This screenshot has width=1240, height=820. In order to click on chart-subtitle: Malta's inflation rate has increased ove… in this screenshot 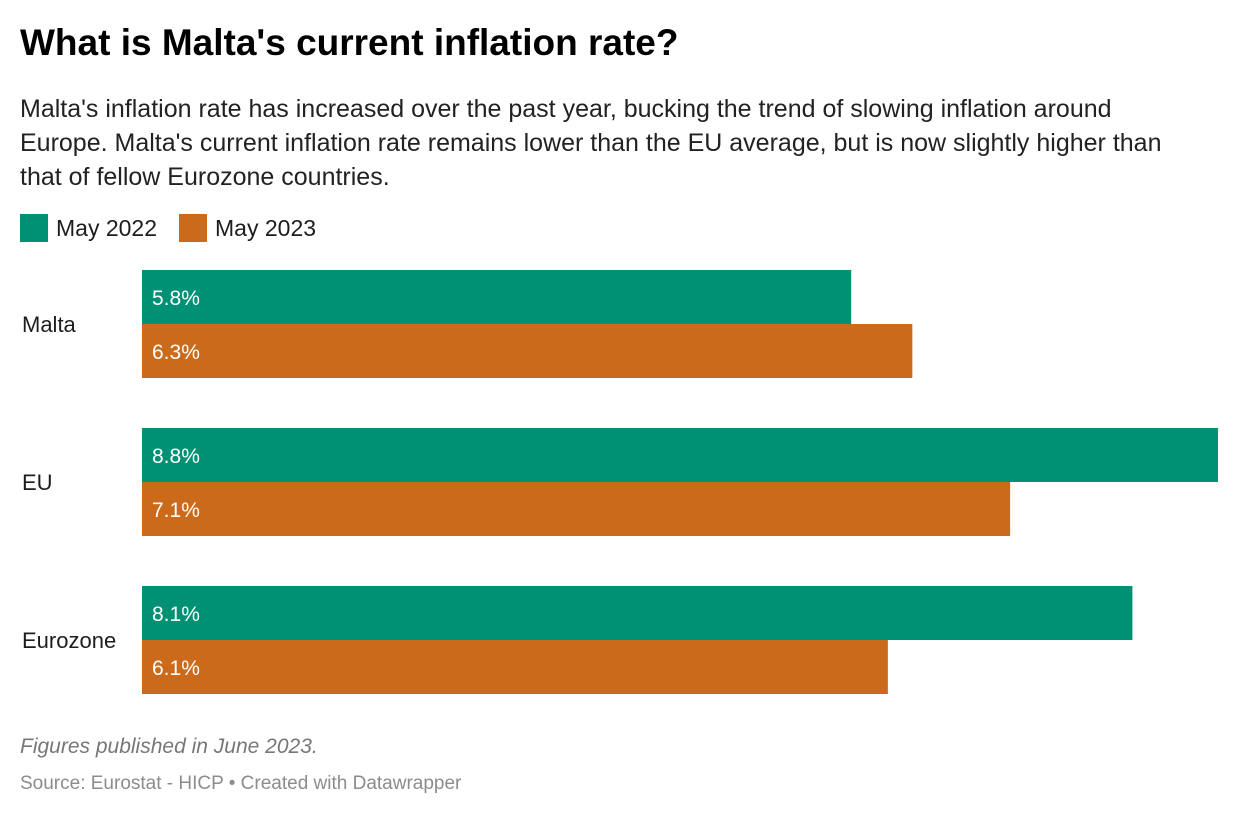, I will do `click(591, 143)`.